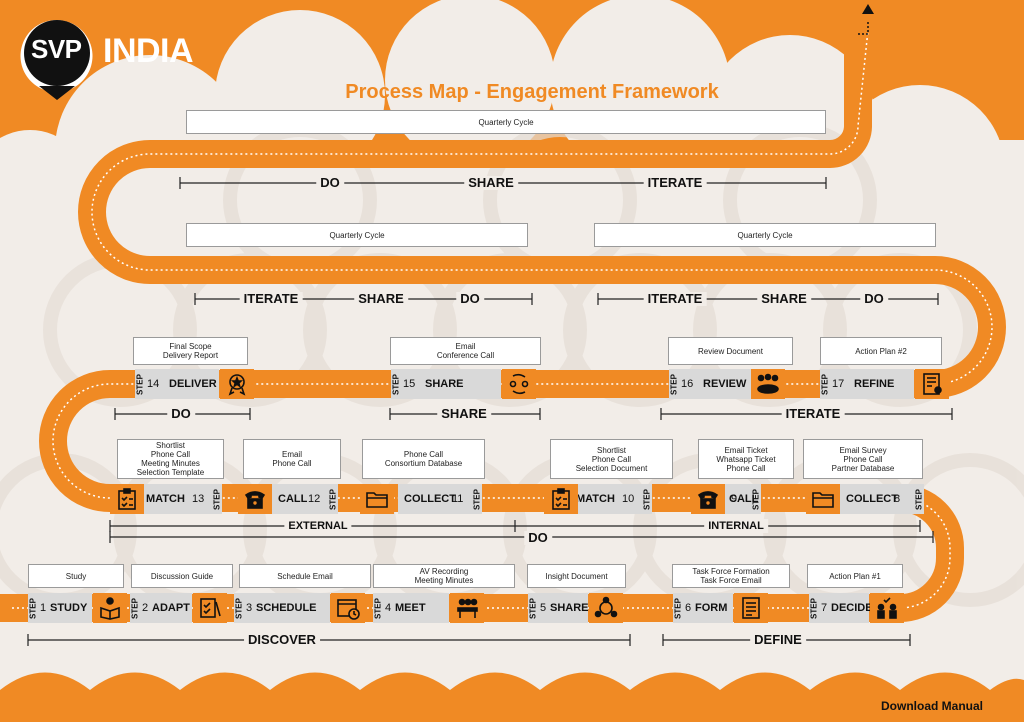  Describe the element at coordinates (69, 608) in the screenshot. I see `step-name: STUDY` at that location.